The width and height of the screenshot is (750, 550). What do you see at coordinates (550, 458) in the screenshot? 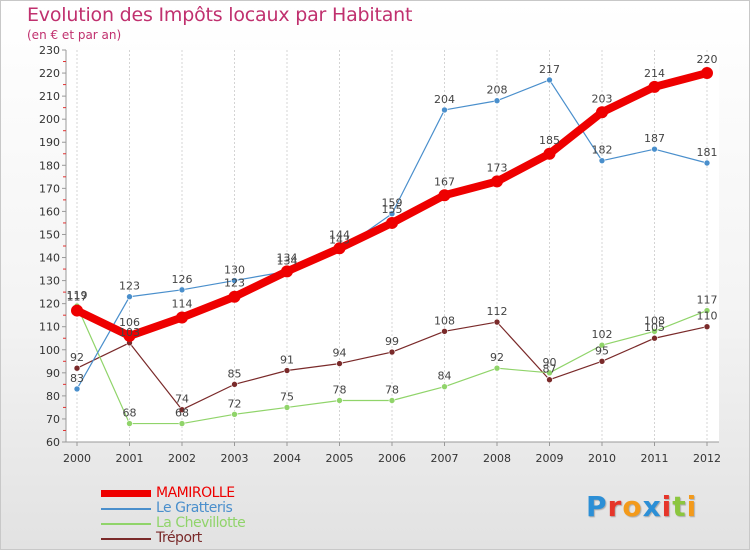
I see `x-tick-label: 2009` at bounding box center [550, 458].